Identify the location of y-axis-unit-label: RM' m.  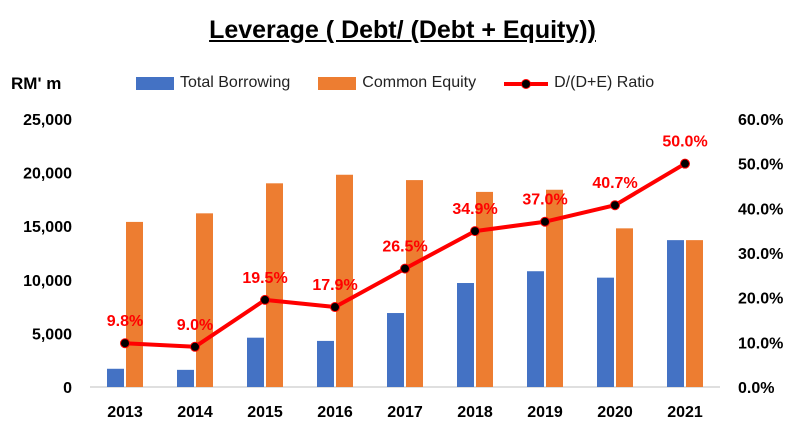
(36, 83).